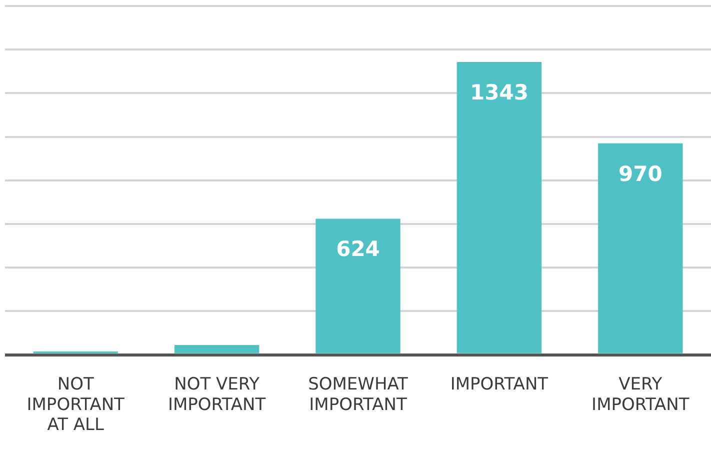  What do you see at coordinates (358, 394) in the screenshot?
I see `x-tick-label: SOMEWHAT IMPORTANT` at bounding box center [358, 394].